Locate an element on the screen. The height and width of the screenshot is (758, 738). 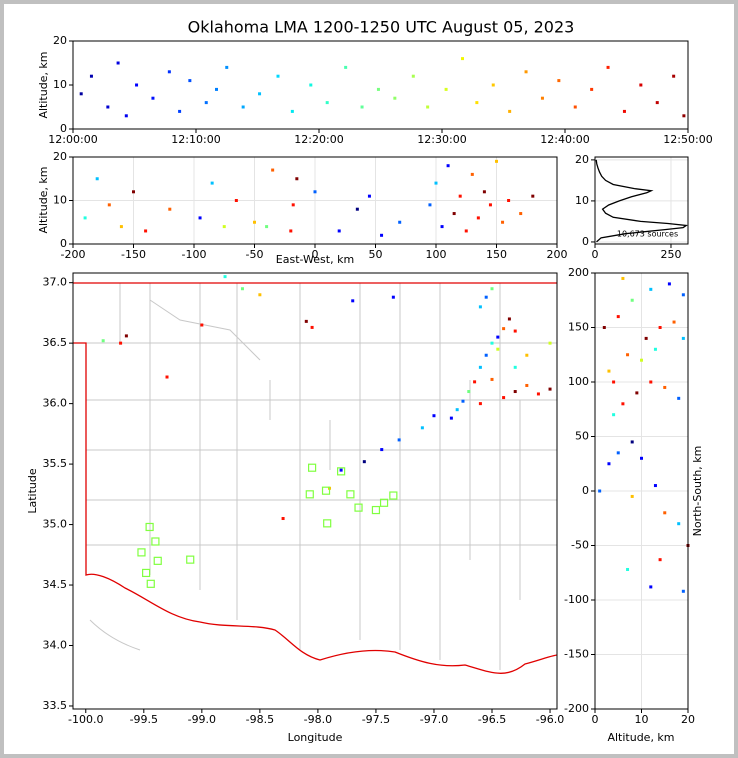
y-tick-label: 34.0 is located at coordinates (55, 645).